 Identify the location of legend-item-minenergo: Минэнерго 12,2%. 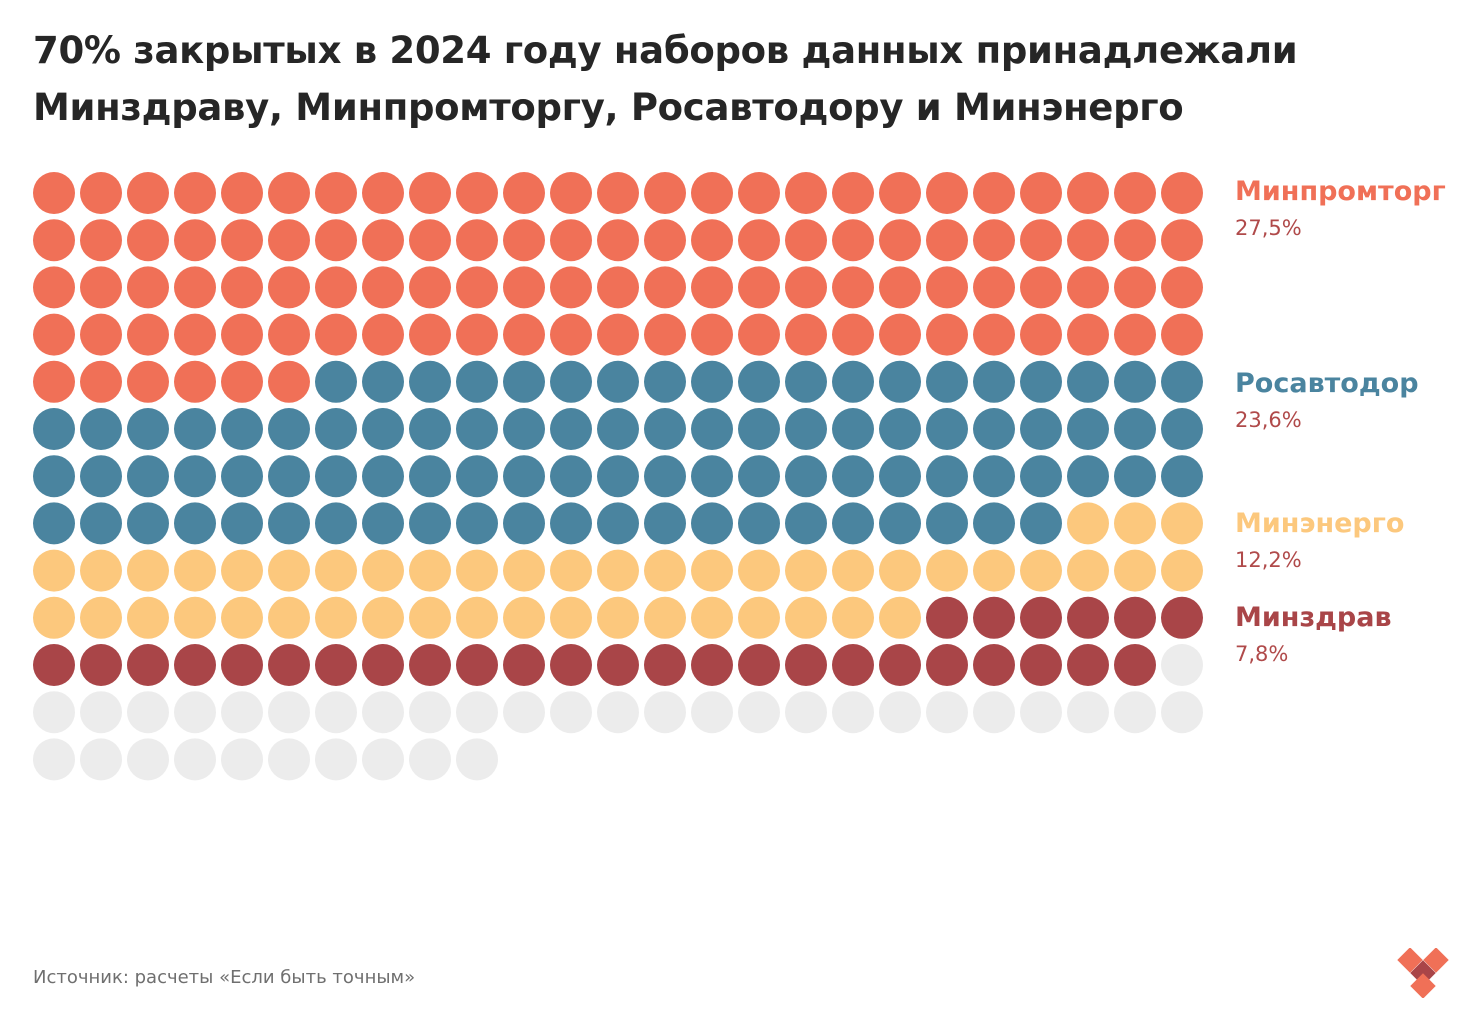
(1347, 541).